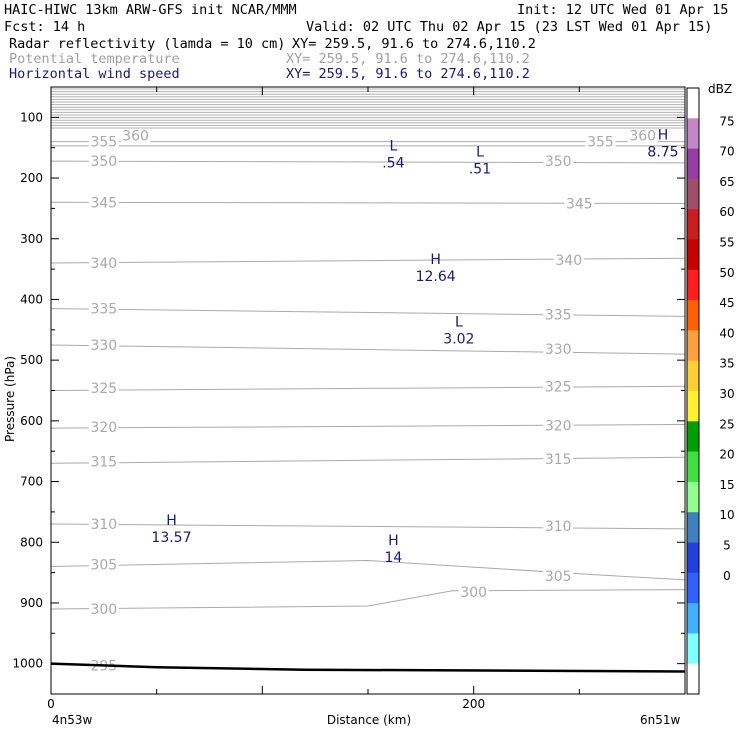 The height and width of the screenshot is (740, 740). I want to click on colorbar-level: 50, so click(726, 273).